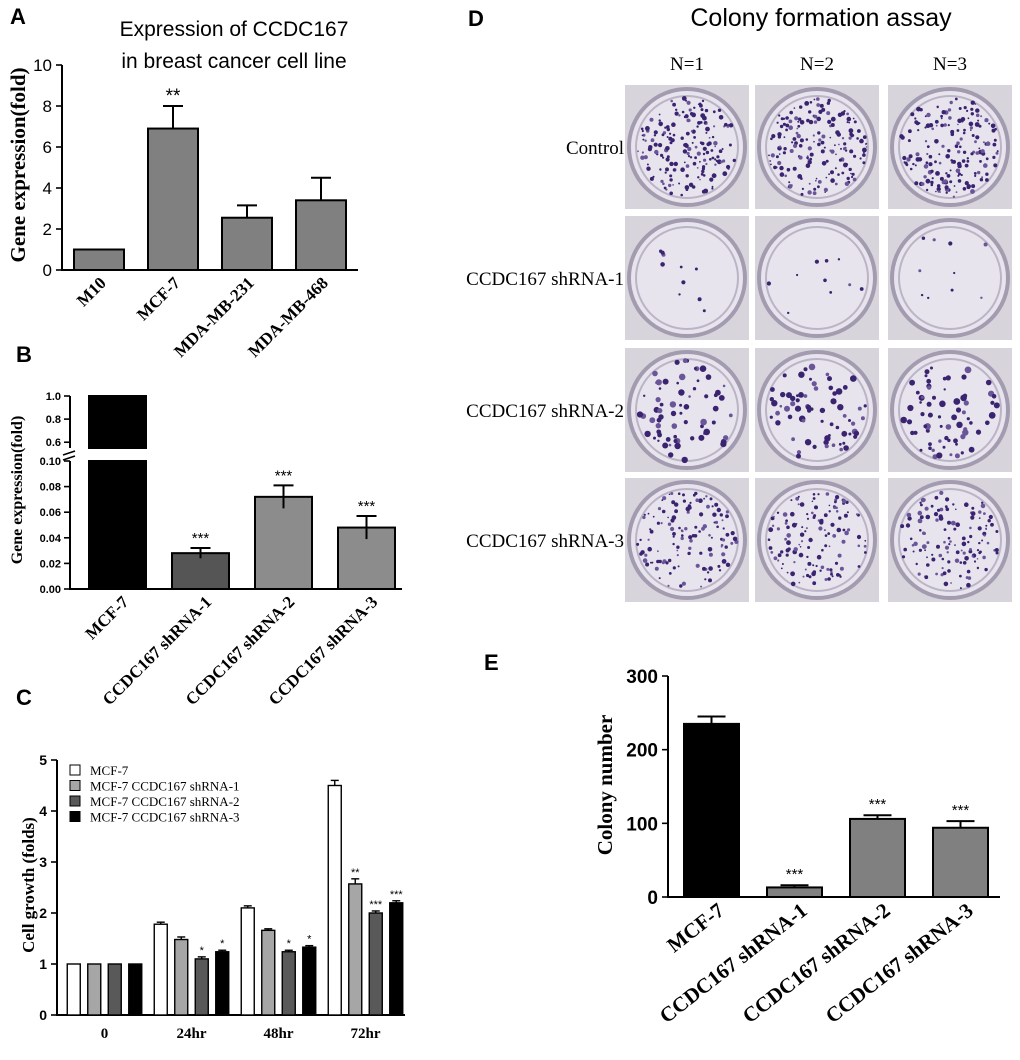  Describe the element at coordinates (105, 1034) in the screenshot. I see `chart-c-x-tick-label: 0` at that location.